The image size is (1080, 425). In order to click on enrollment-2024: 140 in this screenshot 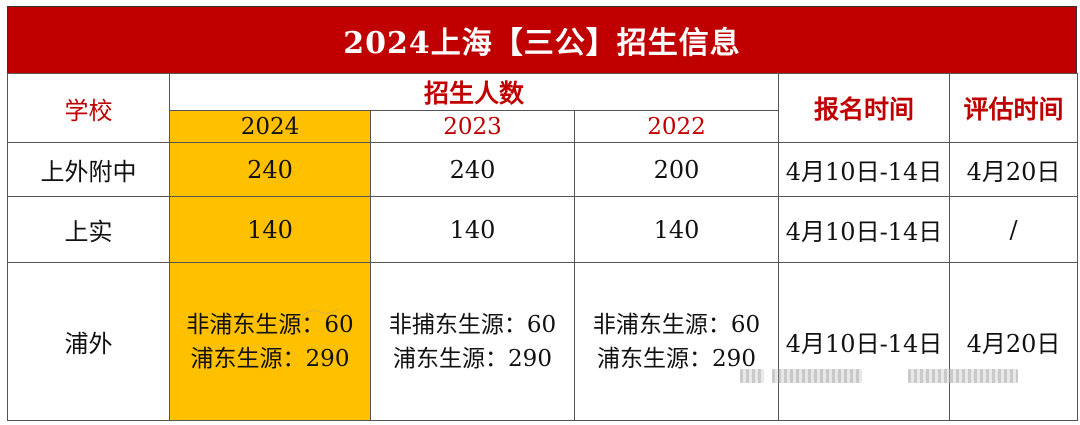, I will do `click(270, 229)`.